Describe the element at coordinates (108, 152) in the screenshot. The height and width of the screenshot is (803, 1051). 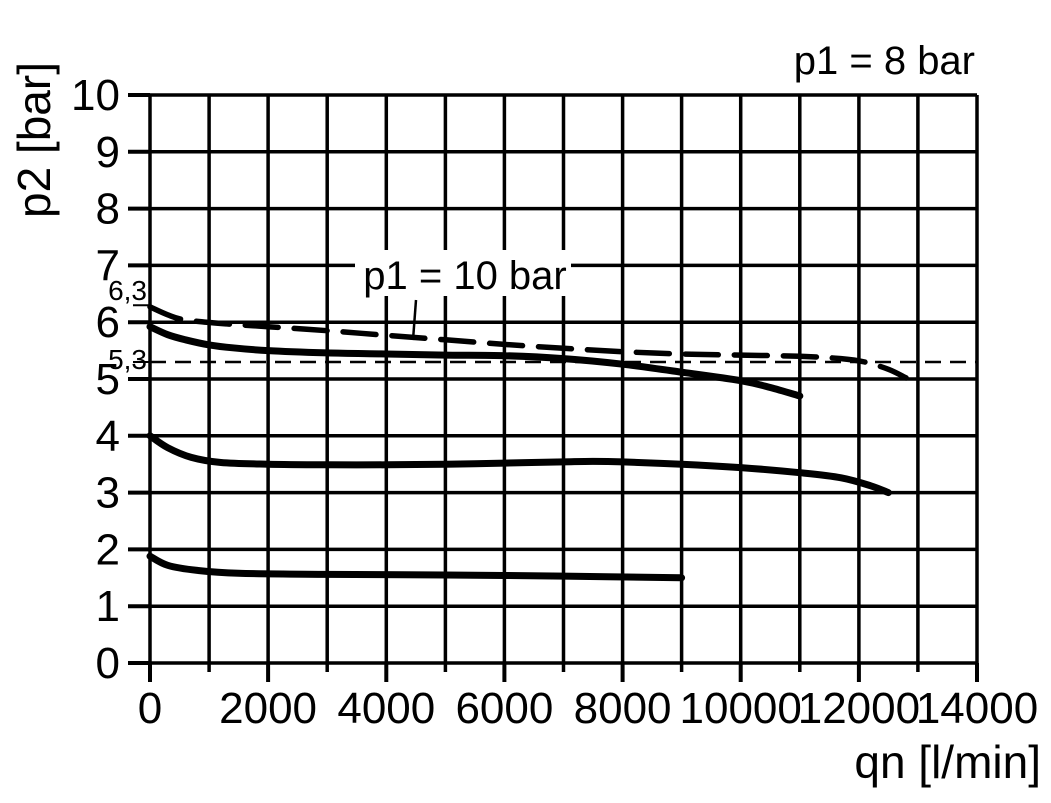
I see `y-tick-label: 9` at that location.